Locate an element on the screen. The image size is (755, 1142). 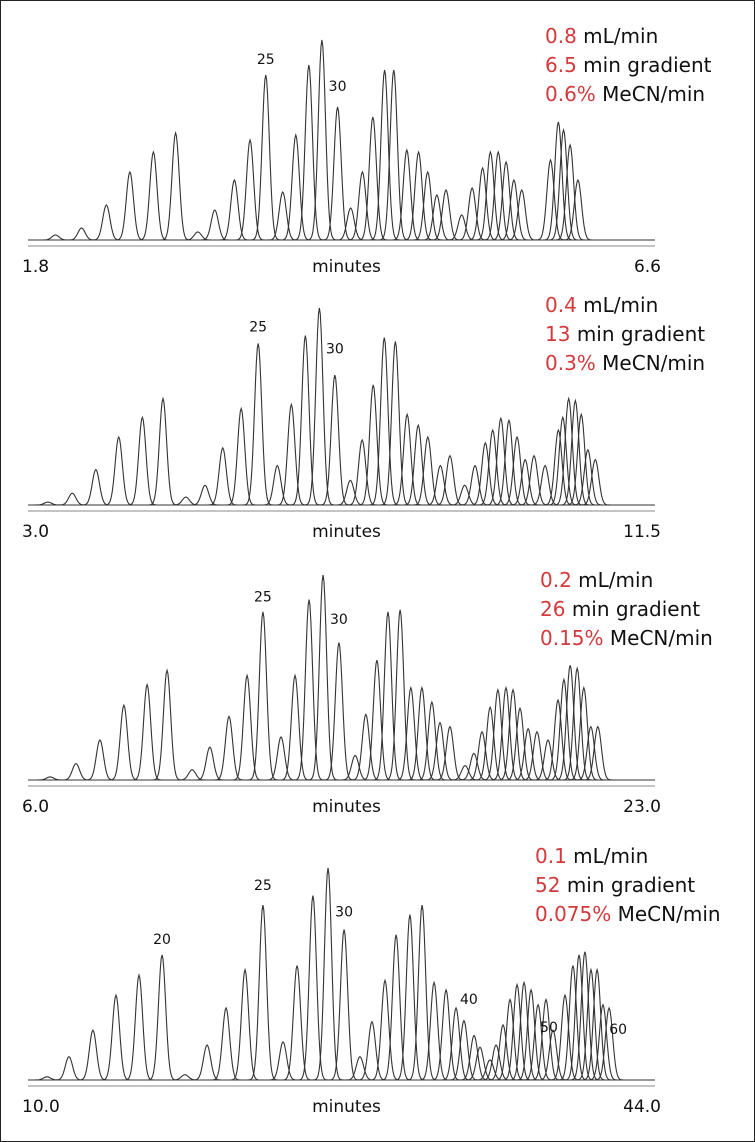
condition-value: 6.5 is located at coordinates (561, 65).